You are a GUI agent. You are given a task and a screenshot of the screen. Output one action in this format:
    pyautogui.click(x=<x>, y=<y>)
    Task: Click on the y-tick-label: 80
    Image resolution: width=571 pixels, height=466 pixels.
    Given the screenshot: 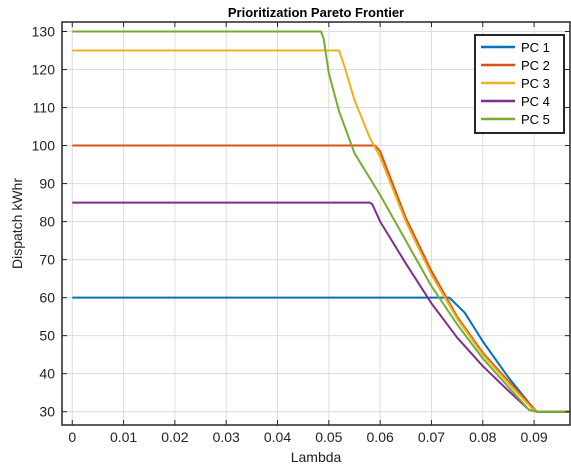 What is the action you would take?
    pyautogui.click(x=47, y=222)
    